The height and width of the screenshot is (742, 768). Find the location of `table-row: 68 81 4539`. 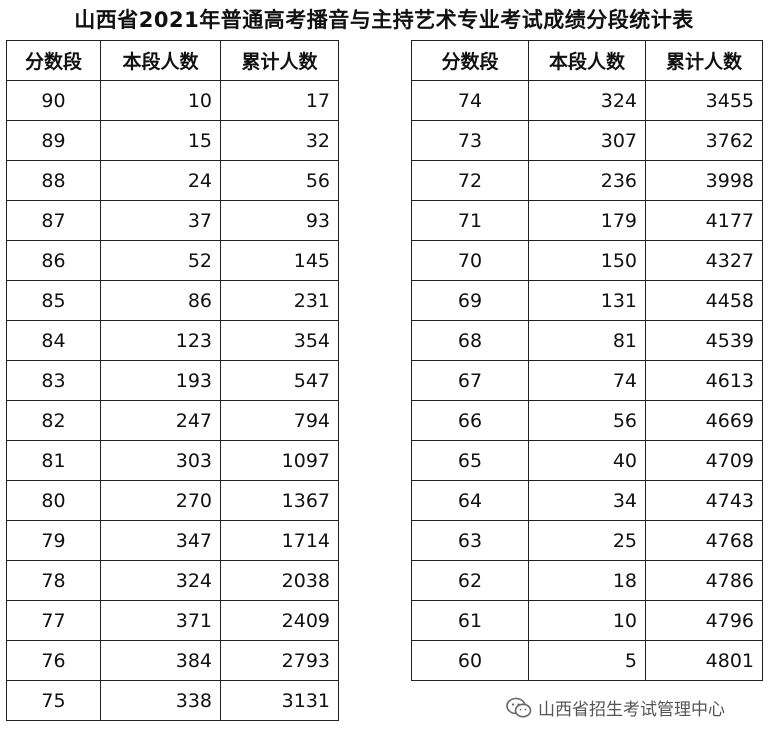

table-row: 68 81 4539 is located at coordinates (587, 340).